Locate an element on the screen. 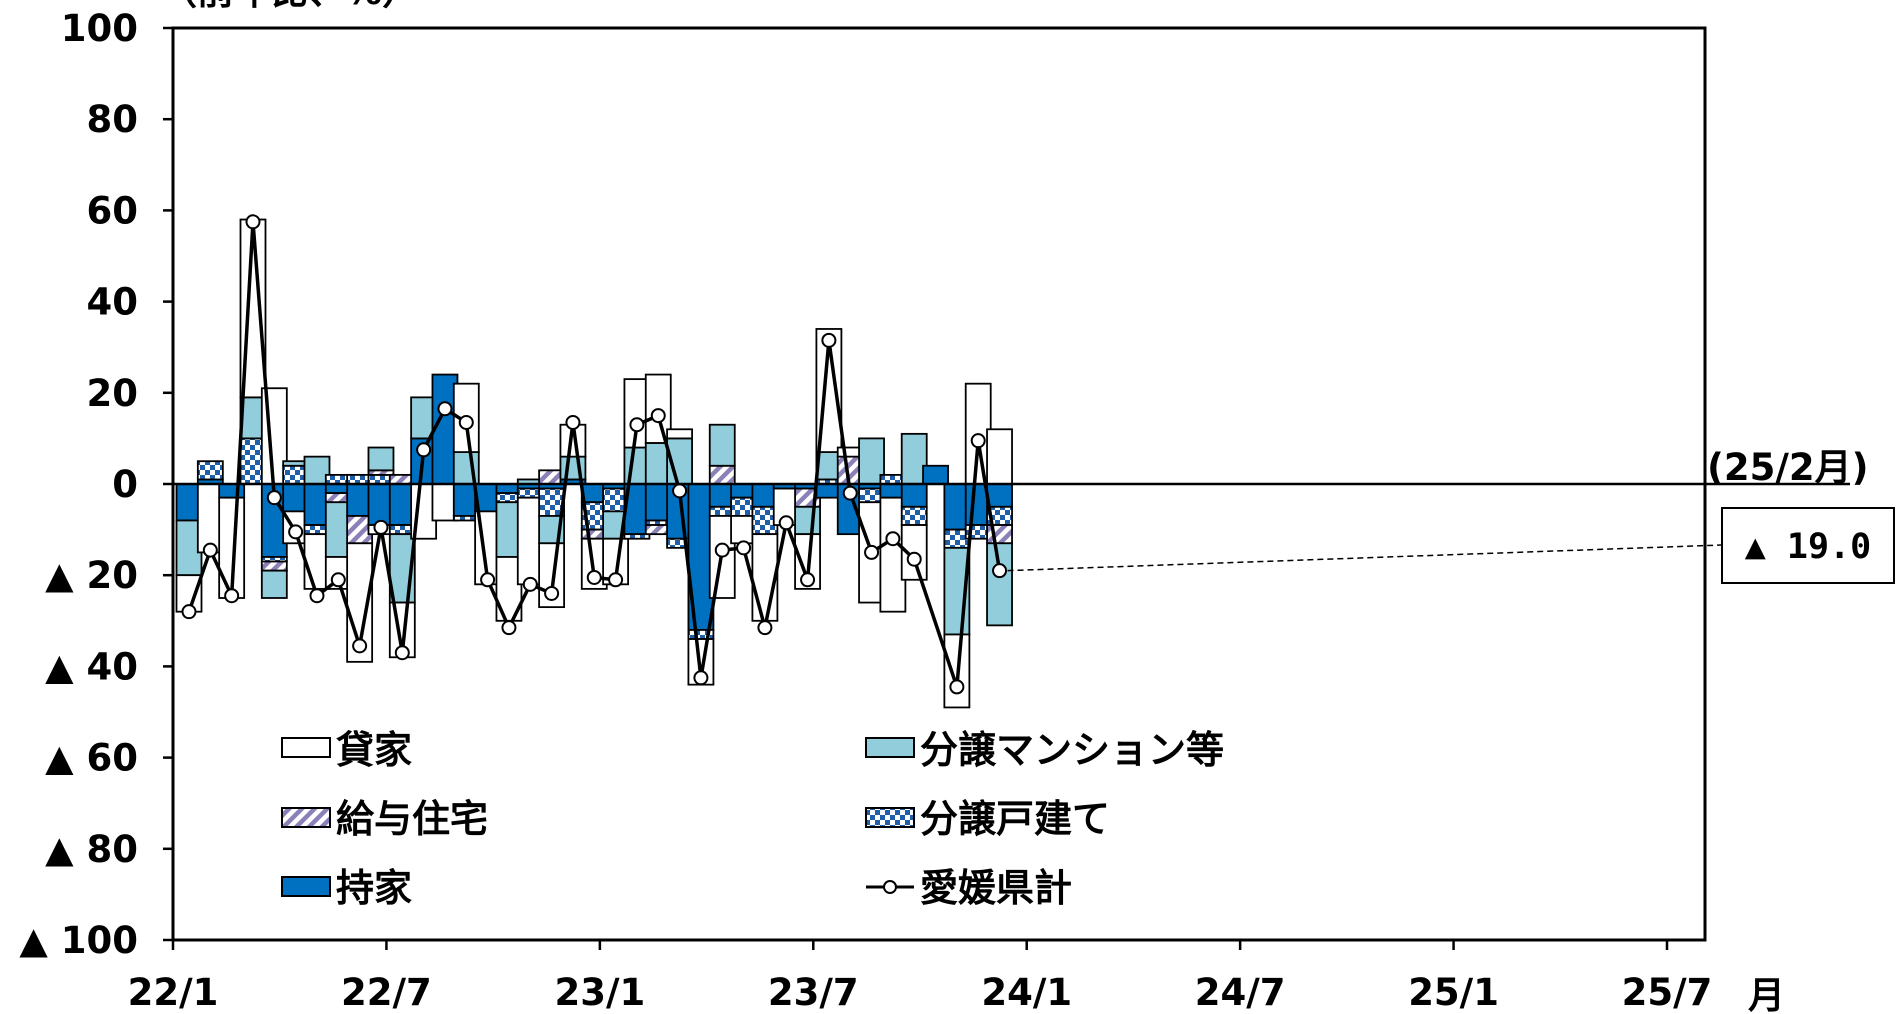 This screenshot has width=1901, height=1014. y-tick-label: ▲ 20 is located at coordinates (91, 575).